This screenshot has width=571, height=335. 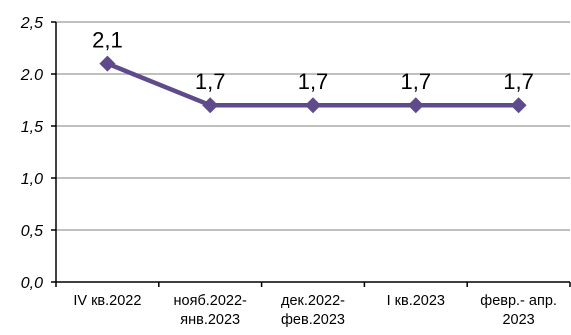 I want to click on x-tick-label: фев.2023, so click(x=313, y=320).